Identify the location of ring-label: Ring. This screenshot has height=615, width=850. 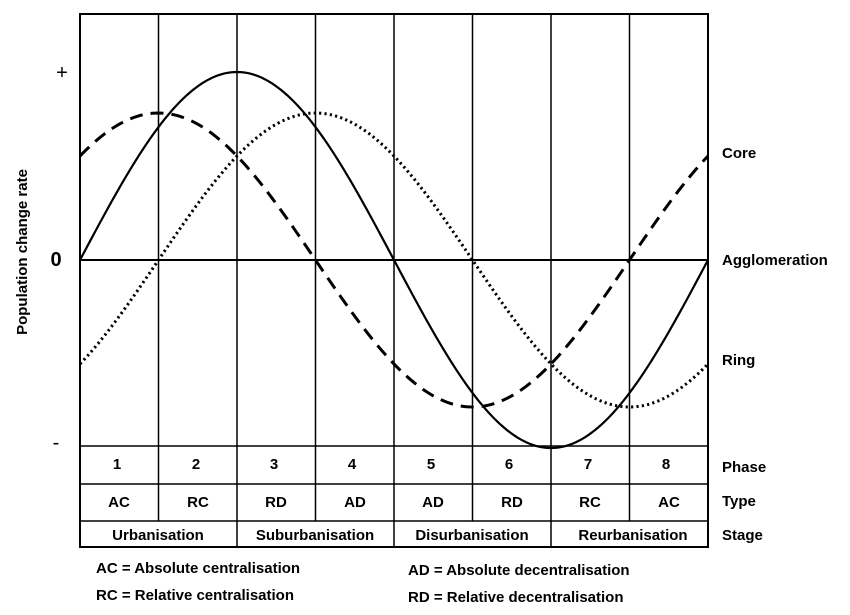
(738, 360).